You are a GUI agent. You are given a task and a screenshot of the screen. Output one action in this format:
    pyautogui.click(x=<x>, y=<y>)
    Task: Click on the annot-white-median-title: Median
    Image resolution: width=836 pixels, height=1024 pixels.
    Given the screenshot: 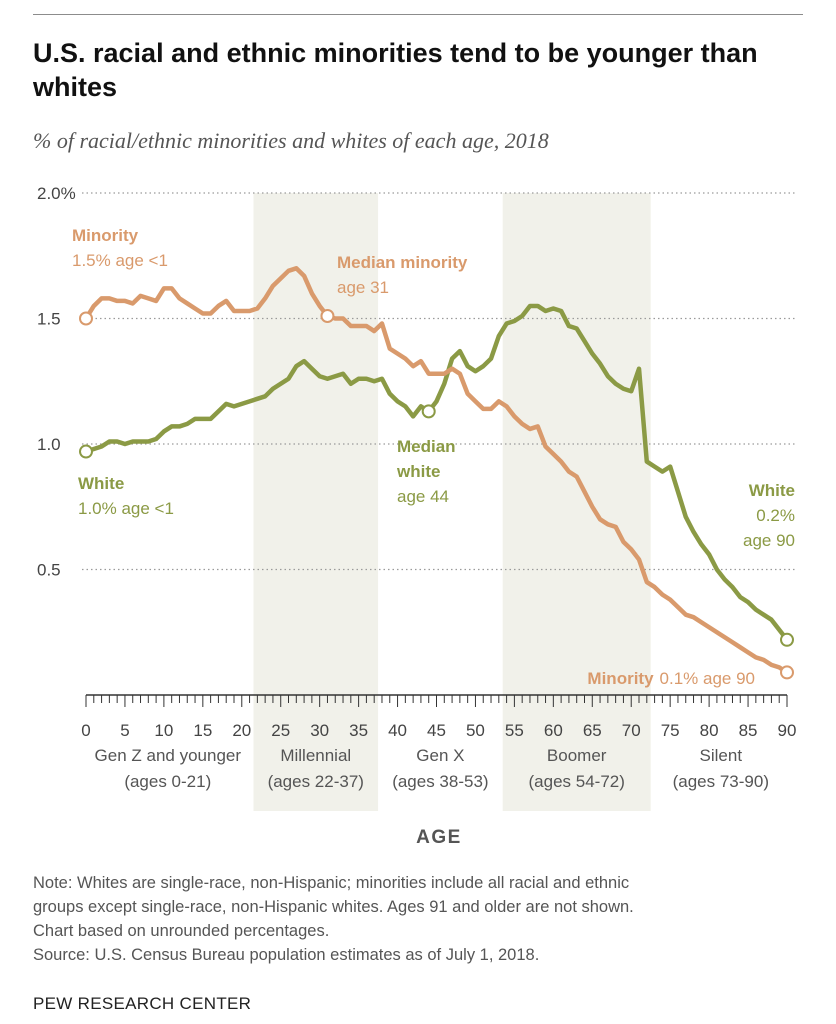 What is the action you would take?
    pyautogui.click(x=426, y=446)
    